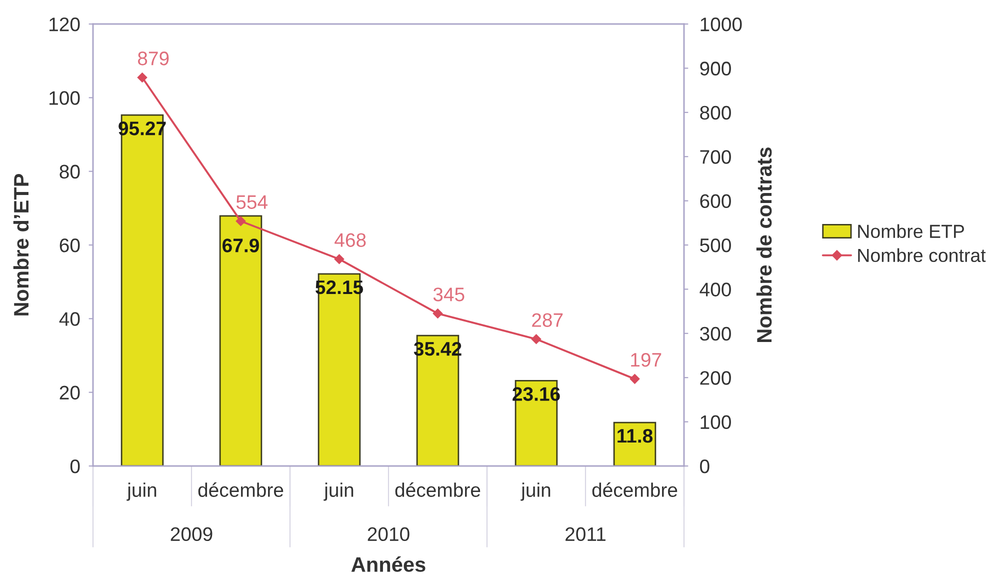  Describe the element at coordinates (547, 320) in the screenshot. I see `data-label: 287` at that location.